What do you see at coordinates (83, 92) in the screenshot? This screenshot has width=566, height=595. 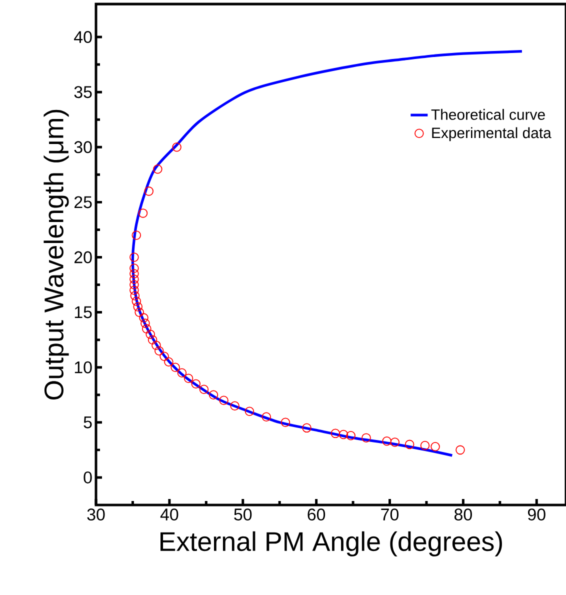 I see `y-tick-label: 35` at bounding box center [83, 92].